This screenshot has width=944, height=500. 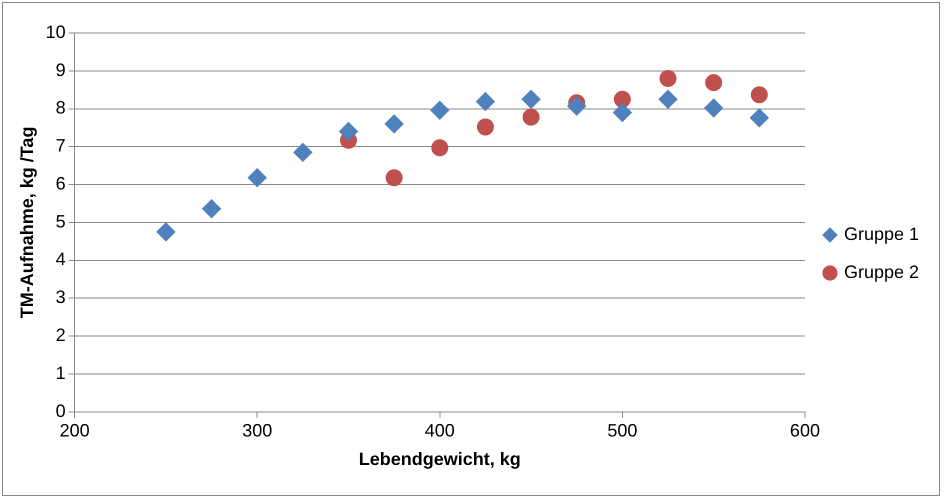 I want to click on x-tick-label: 600, so click(x=805, y=430).